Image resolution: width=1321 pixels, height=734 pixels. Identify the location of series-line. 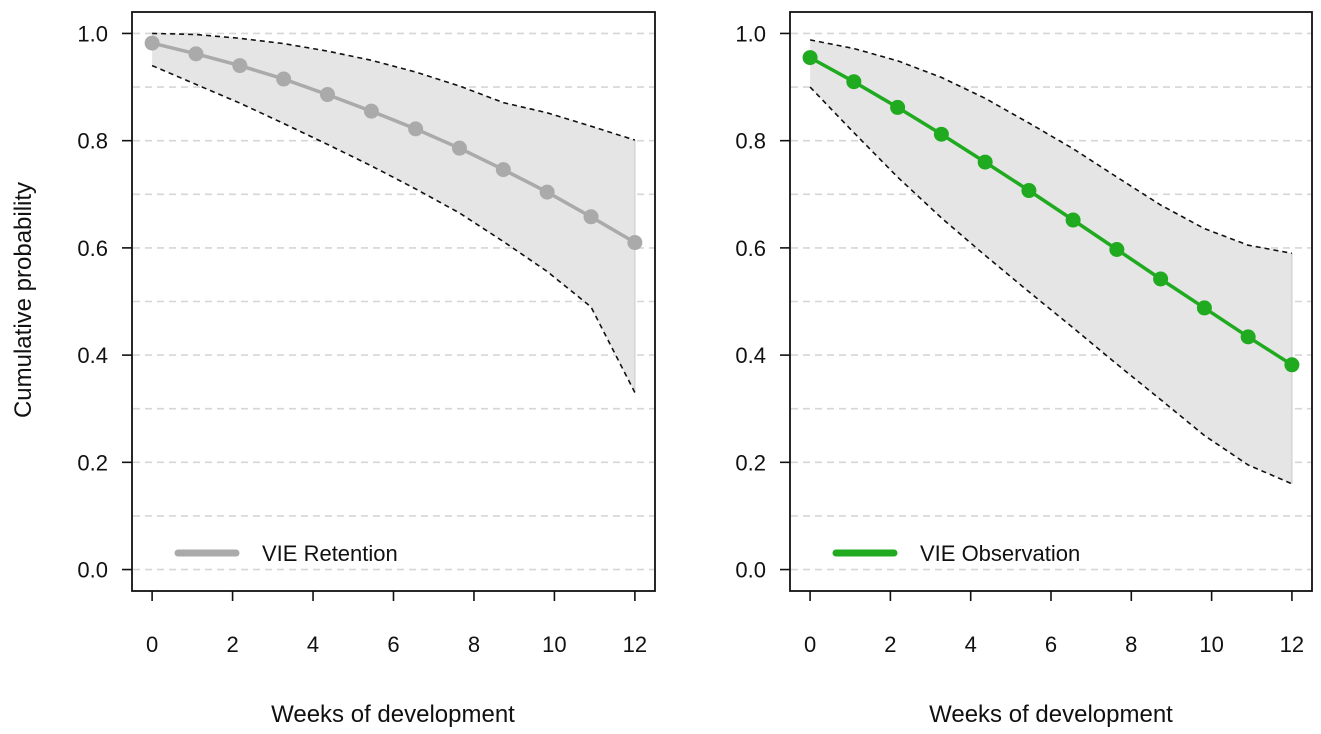
(393, 143).